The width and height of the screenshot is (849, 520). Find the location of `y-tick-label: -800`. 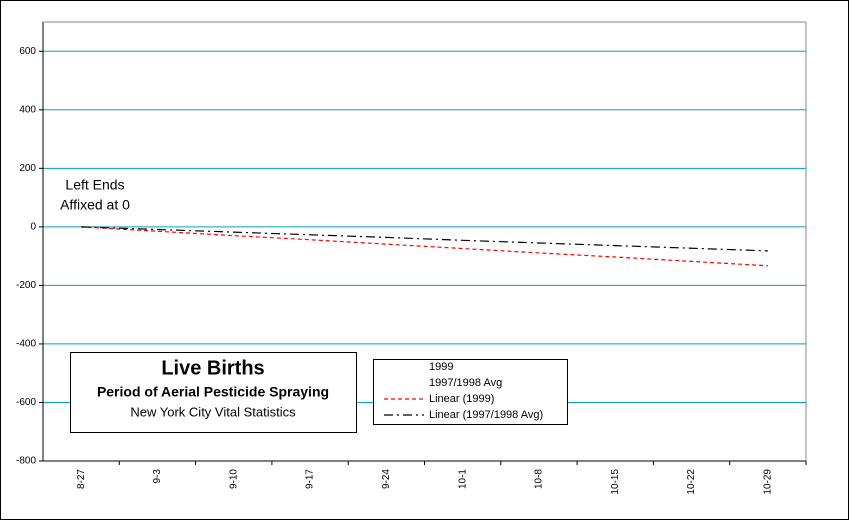

y-tick-label: -800 is located at coordinates (26, 461).